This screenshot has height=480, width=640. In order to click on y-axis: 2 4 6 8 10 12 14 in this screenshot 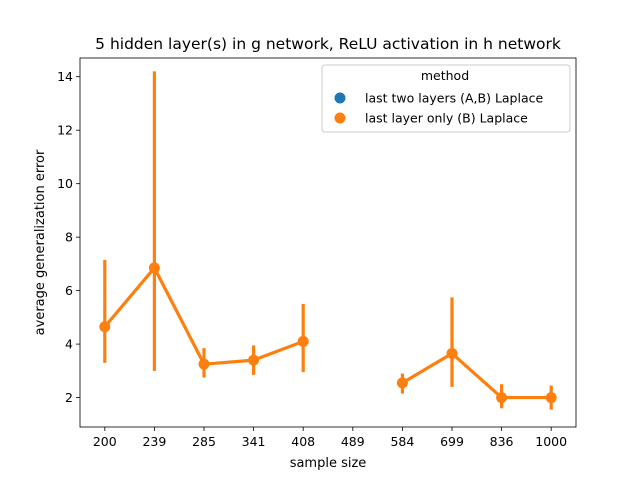, I will do `click(68, 237)`.